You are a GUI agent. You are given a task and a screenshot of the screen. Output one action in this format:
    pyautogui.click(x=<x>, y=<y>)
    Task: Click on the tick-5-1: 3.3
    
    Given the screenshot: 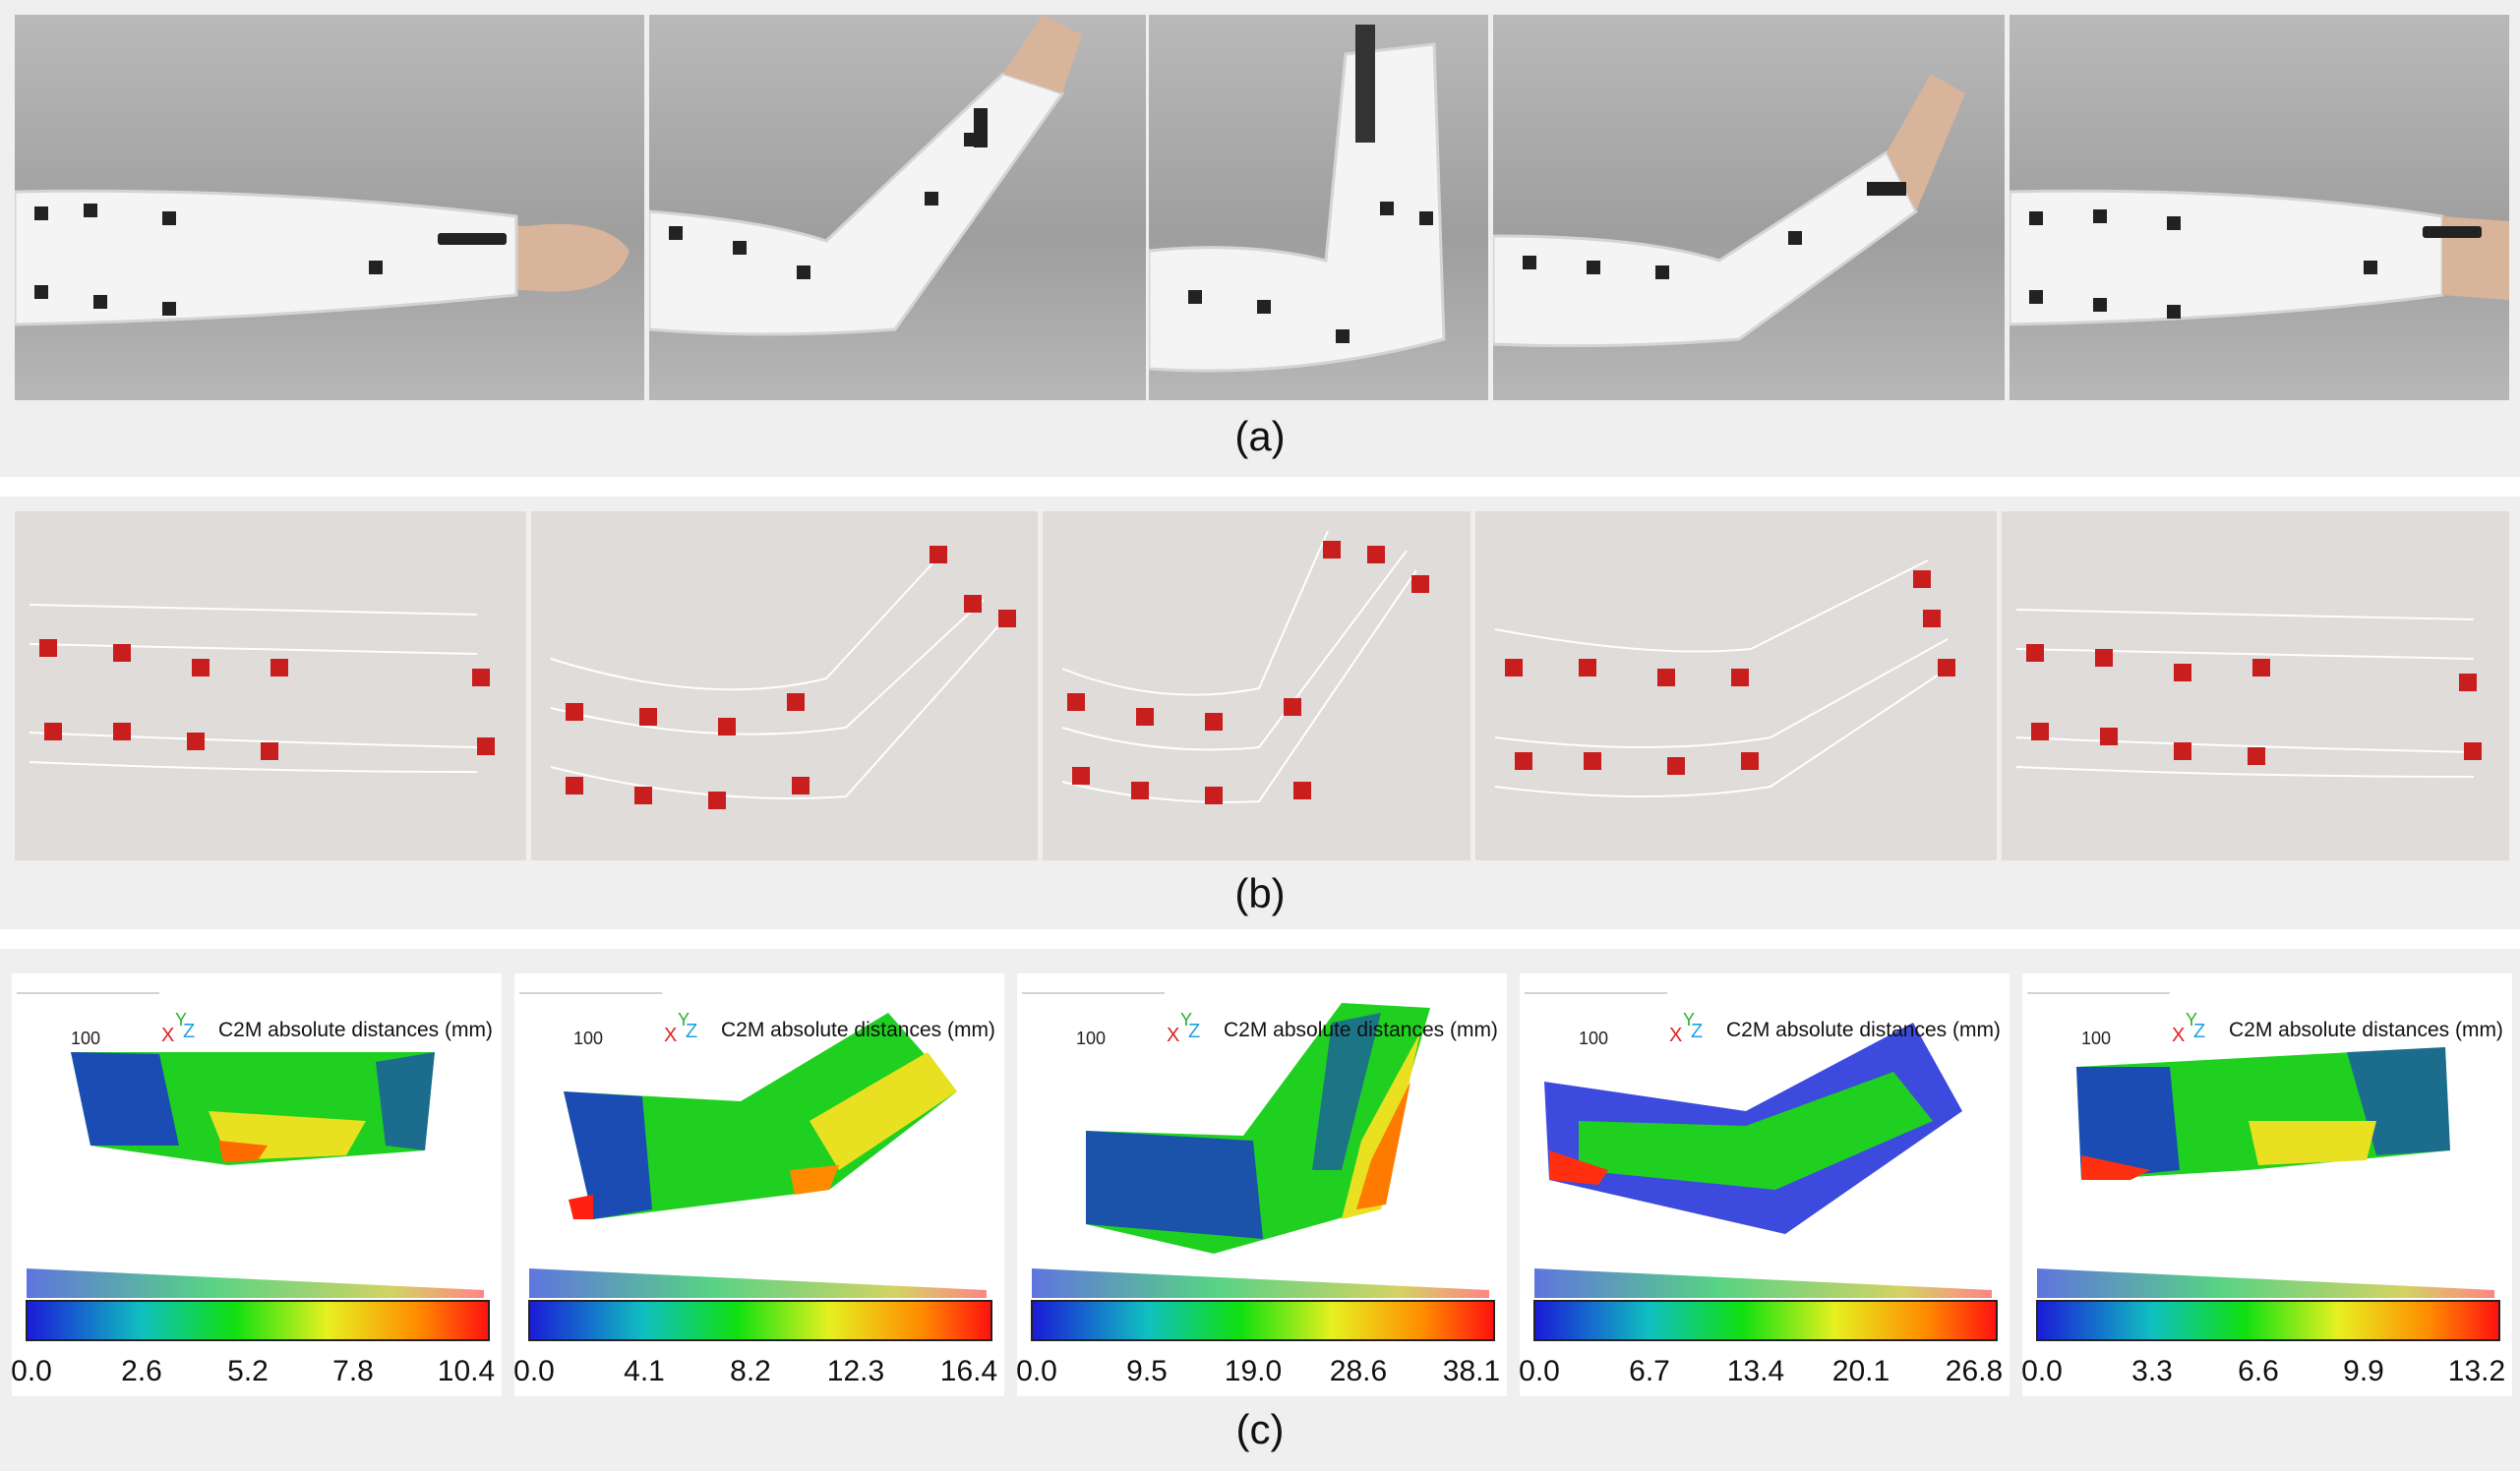 What is the action you would take?
    pyautogui.click(x=2152, y=1371)
    